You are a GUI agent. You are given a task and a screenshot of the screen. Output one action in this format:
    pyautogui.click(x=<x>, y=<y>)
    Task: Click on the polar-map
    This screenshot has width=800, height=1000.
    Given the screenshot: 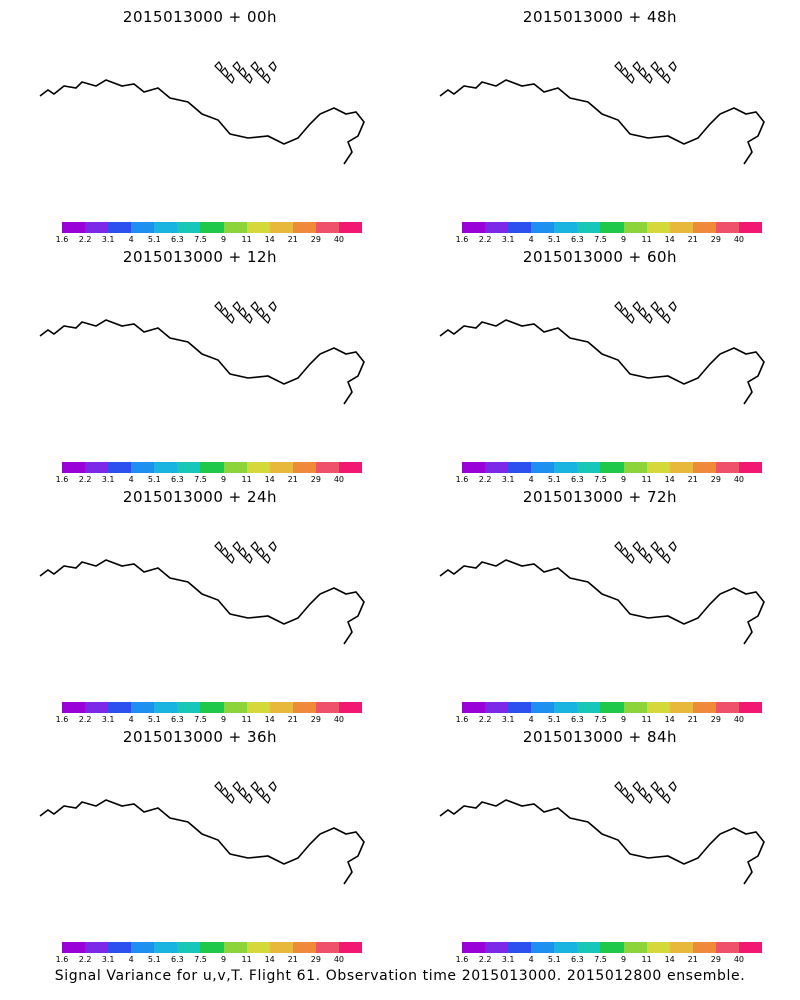 What is the action you would take?
    pyautogui.click(x=606, y=113)
    